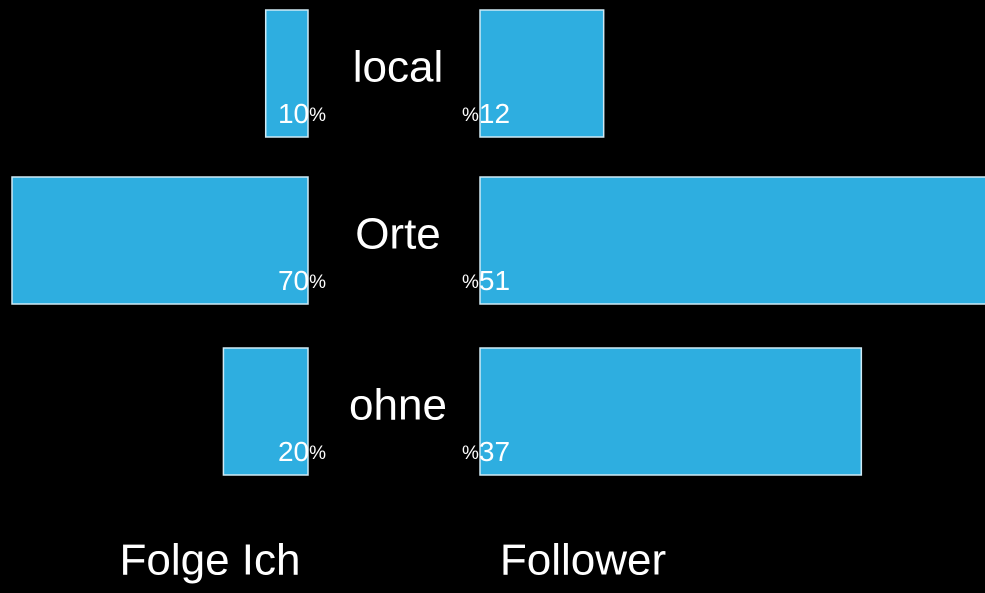  What do you see at coordinates (398, 234) in the screenshot?
I see `category-label: Orte` at bounding box center [398, 234].